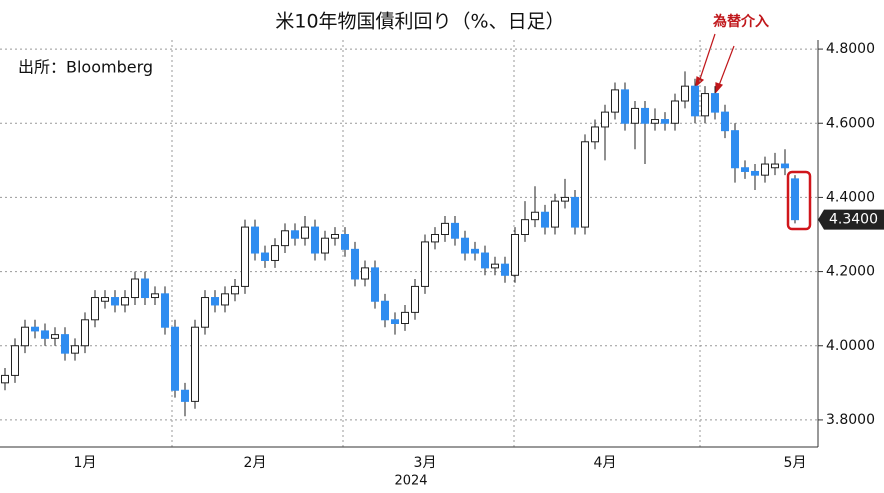 The height and width of the screenshot is (493, 884). What do you see at coordinates (255, 463) in the screenshot?
I see `x-tick-label: 2月` at bounding box center [255, 463].